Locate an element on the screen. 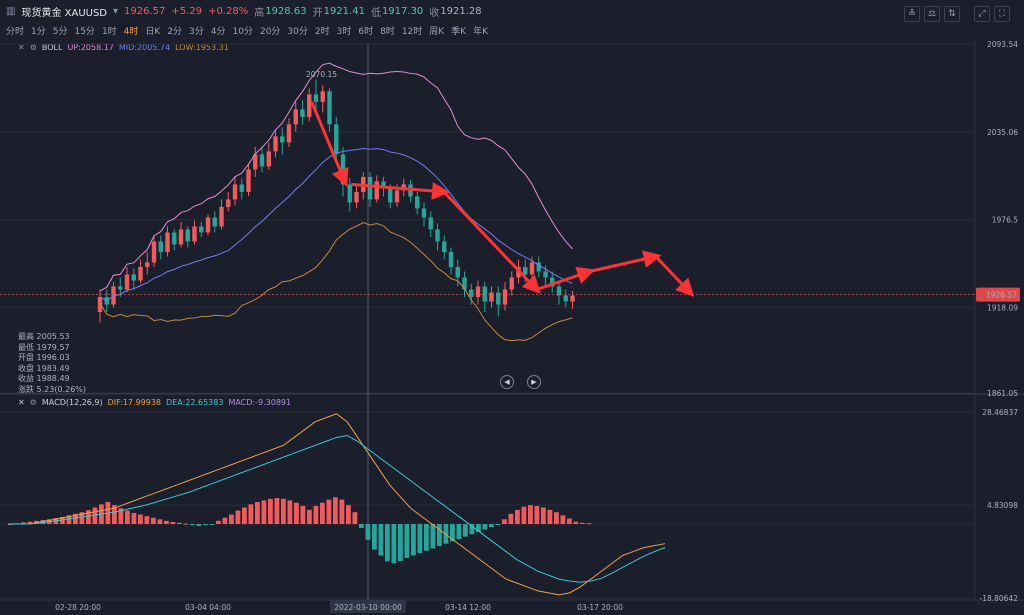  macd-axis-tick: 28.46837 is located at coordinates (1000, 412).